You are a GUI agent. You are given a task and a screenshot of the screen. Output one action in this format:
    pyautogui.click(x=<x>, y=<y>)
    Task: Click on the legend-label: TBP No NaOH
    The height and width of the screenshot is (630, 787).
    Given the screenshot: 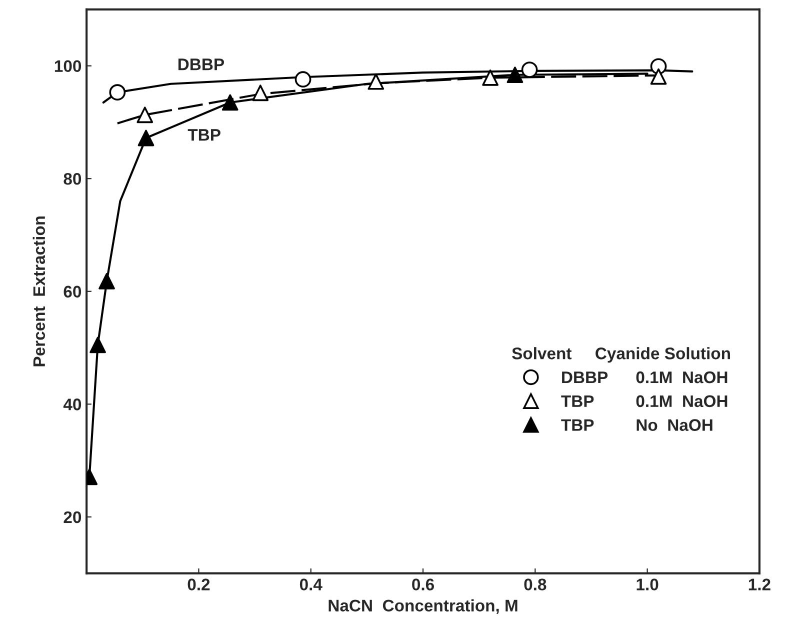 What is the action you would take?
    pyautogui.click(x=636, y=425)
    